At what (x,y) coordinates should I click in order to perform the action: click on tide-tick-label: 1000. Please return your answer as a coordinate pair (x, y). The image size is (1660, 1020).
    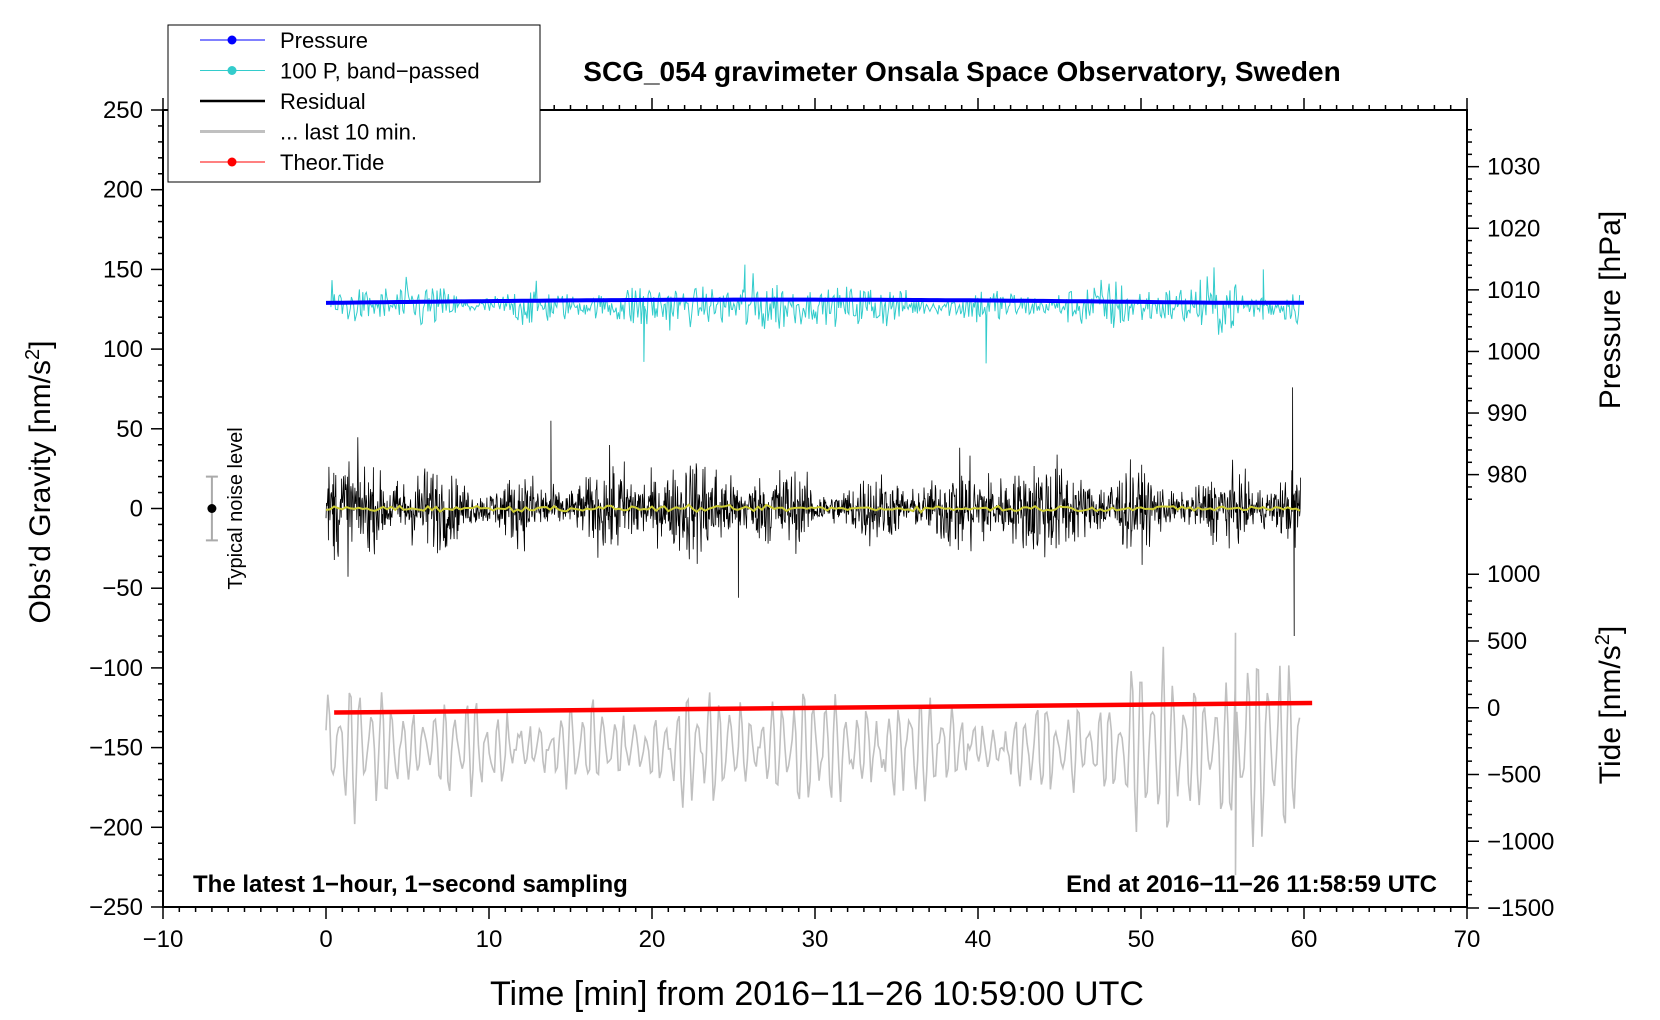
    Looking at the image, I should click on (1513, 574).